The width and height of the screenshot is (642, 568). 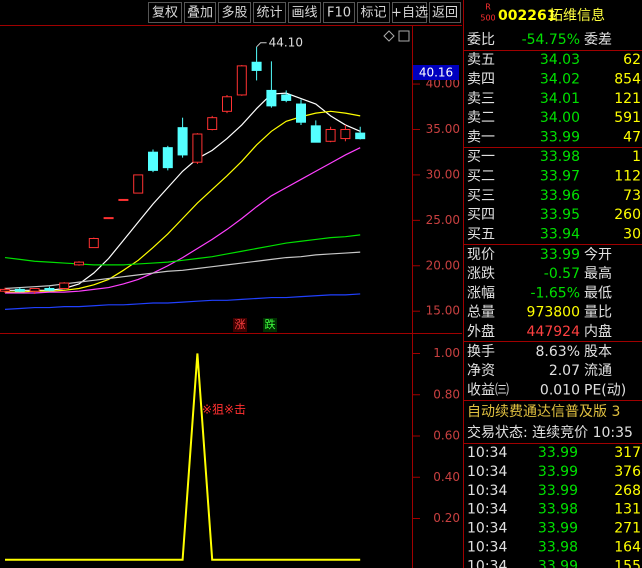 I want to click on stat-label: 收益㈢, so click(x=488, y=390).